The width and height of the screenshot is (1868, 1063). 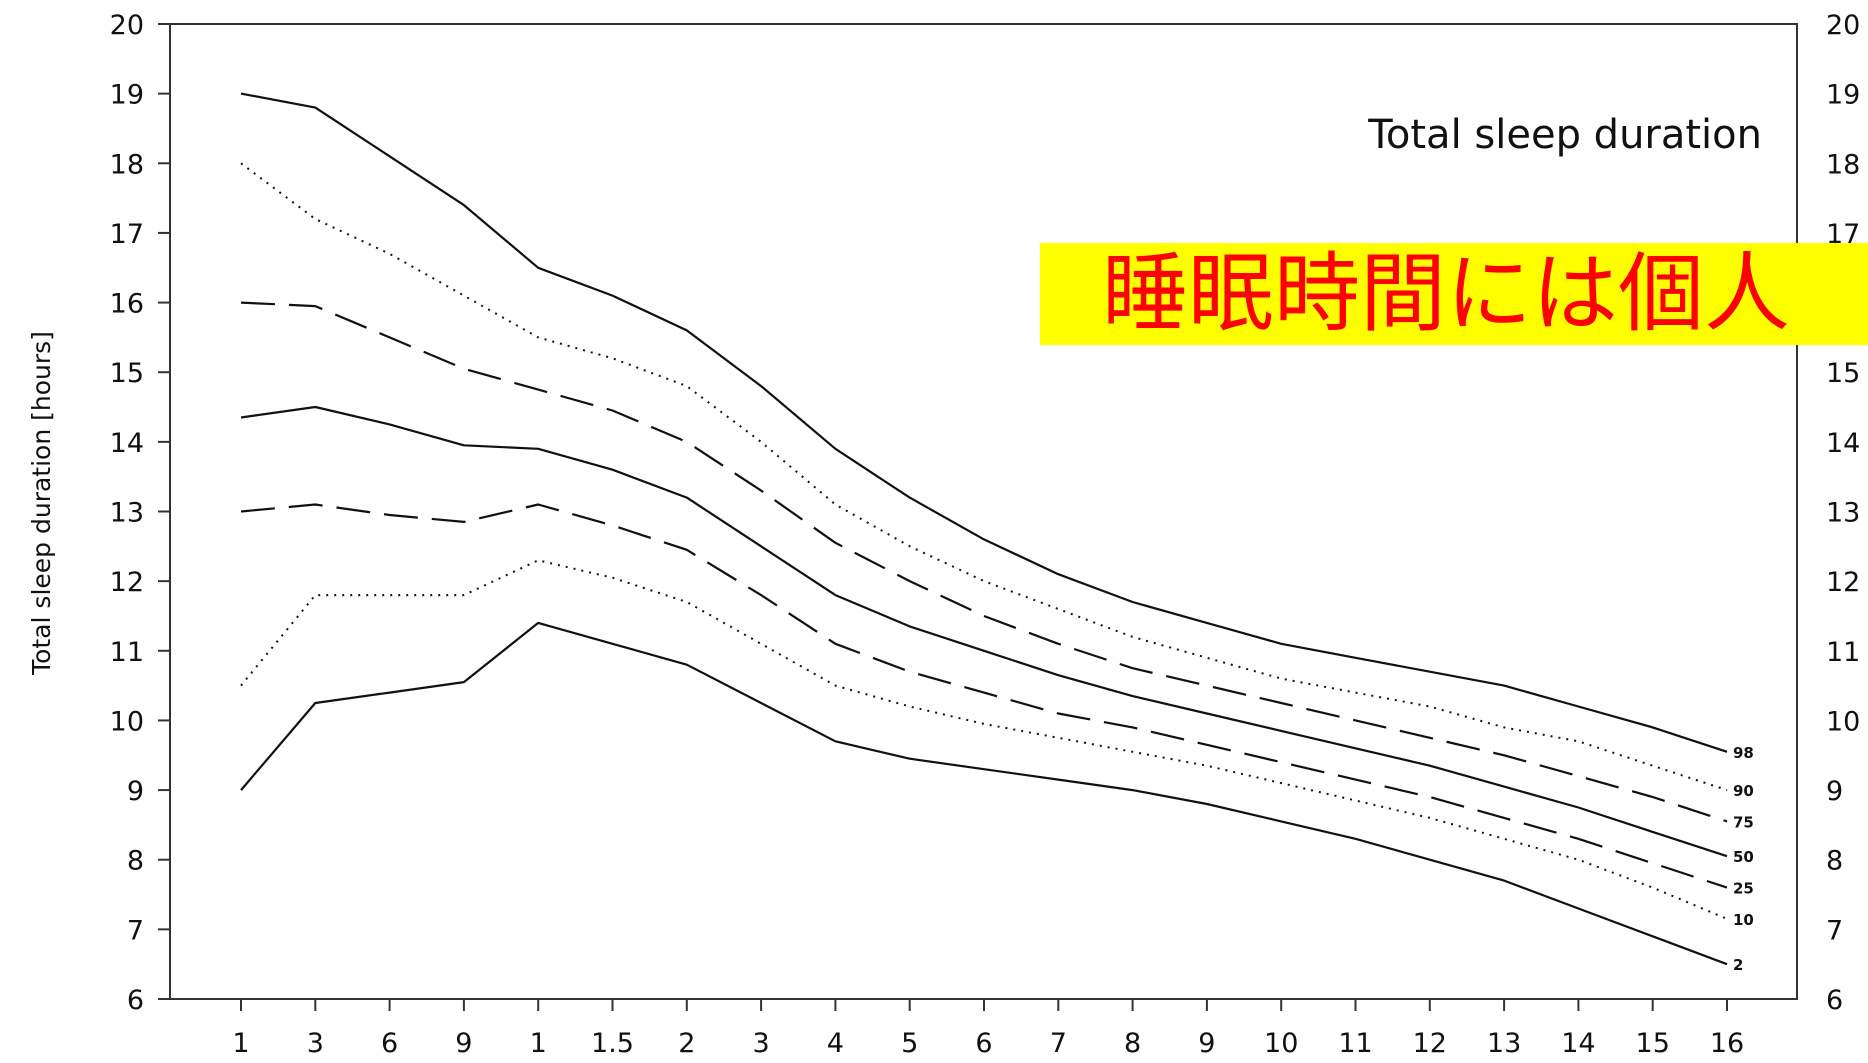 I want to click on series-label-10: 10, so click(x=1743, y=920).